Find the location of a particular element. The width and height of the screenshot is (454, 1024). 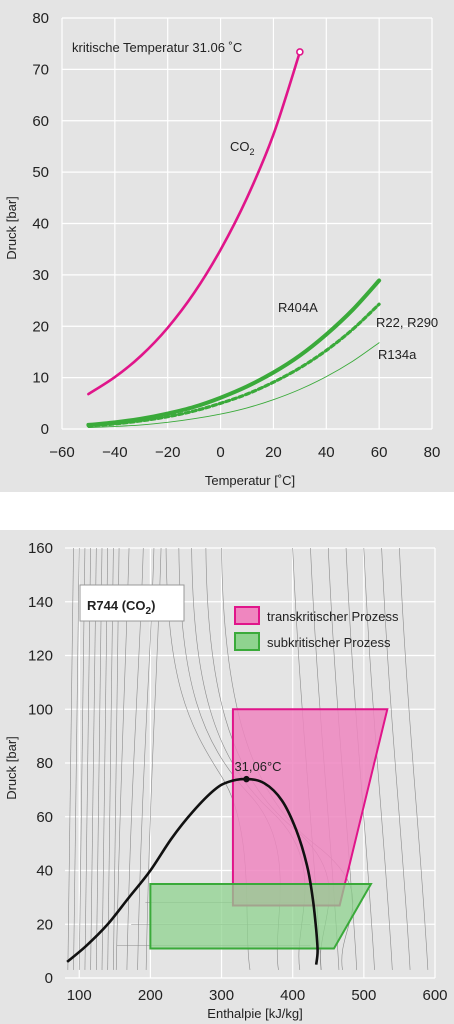

x-tick-label: 20 is located at coordinates (273, 452).